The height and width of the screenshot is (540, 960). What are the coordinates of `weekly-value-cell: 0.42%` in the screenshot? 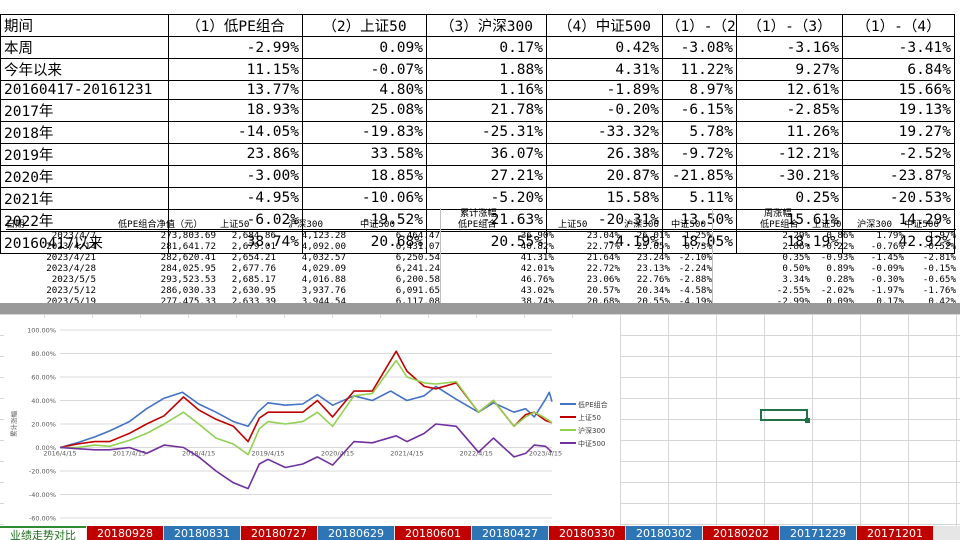 It's located at (942, 301).